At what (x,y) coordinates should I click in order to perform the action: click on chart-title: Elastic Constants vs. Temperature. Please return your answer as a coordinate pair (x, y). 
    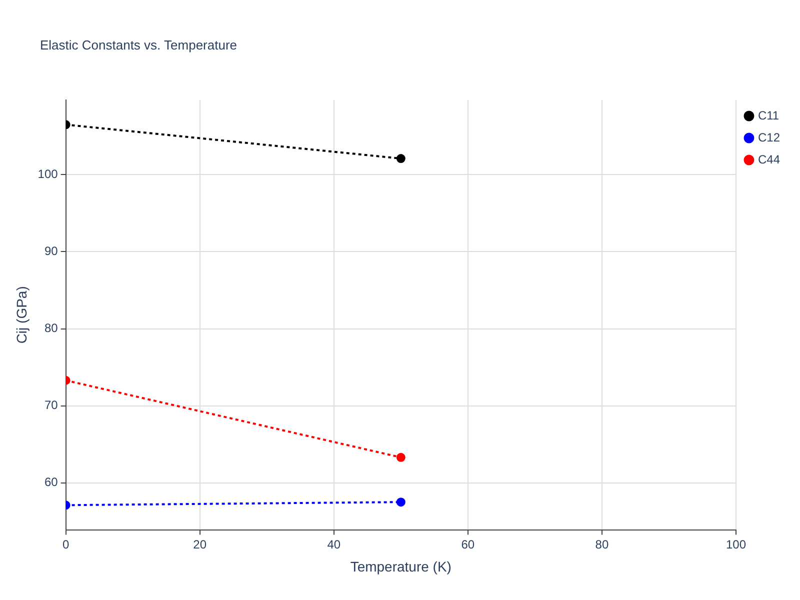
    Looking at the image, I should click on (139, 45).